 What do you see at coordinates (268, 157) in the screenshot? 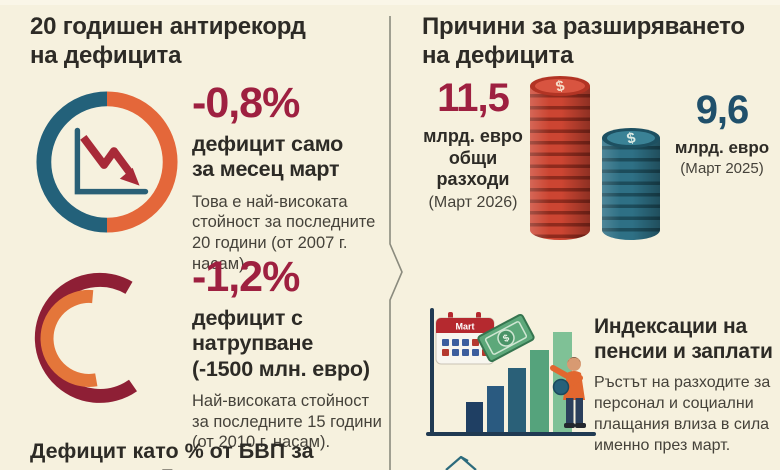
I see `monthly-deficit-label: дефицит само за месец март` at bounding box center [268, 157].